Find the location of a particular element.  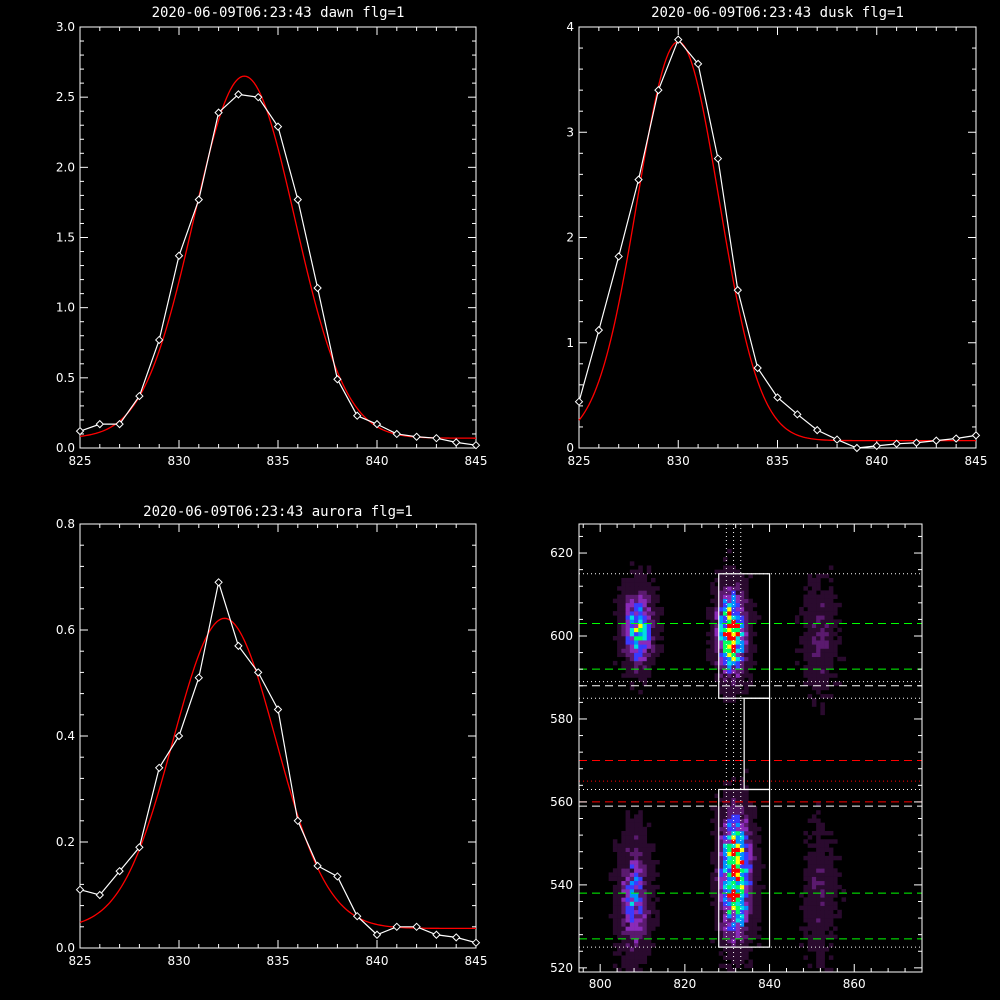

dusk-ytick-label: 1 is located at coordinates (570, 343).